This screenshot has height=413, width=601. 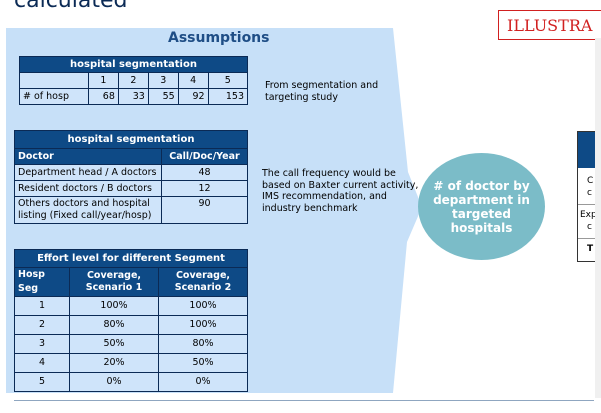 I want to click on column-header: Call/Doc/Year, so click(x=204, y=156).